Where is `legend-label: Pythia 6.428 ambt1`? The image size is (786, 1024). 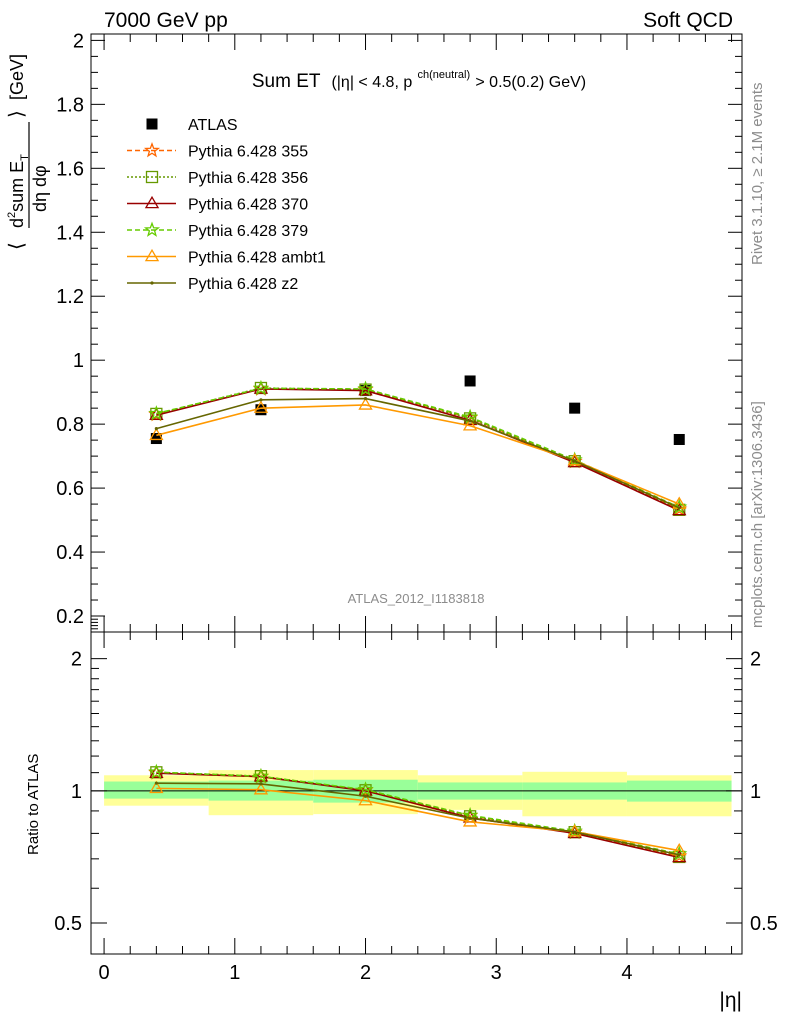 legend-label: Pythia 6.428 ambt1 is located at coordinates (257, 258).